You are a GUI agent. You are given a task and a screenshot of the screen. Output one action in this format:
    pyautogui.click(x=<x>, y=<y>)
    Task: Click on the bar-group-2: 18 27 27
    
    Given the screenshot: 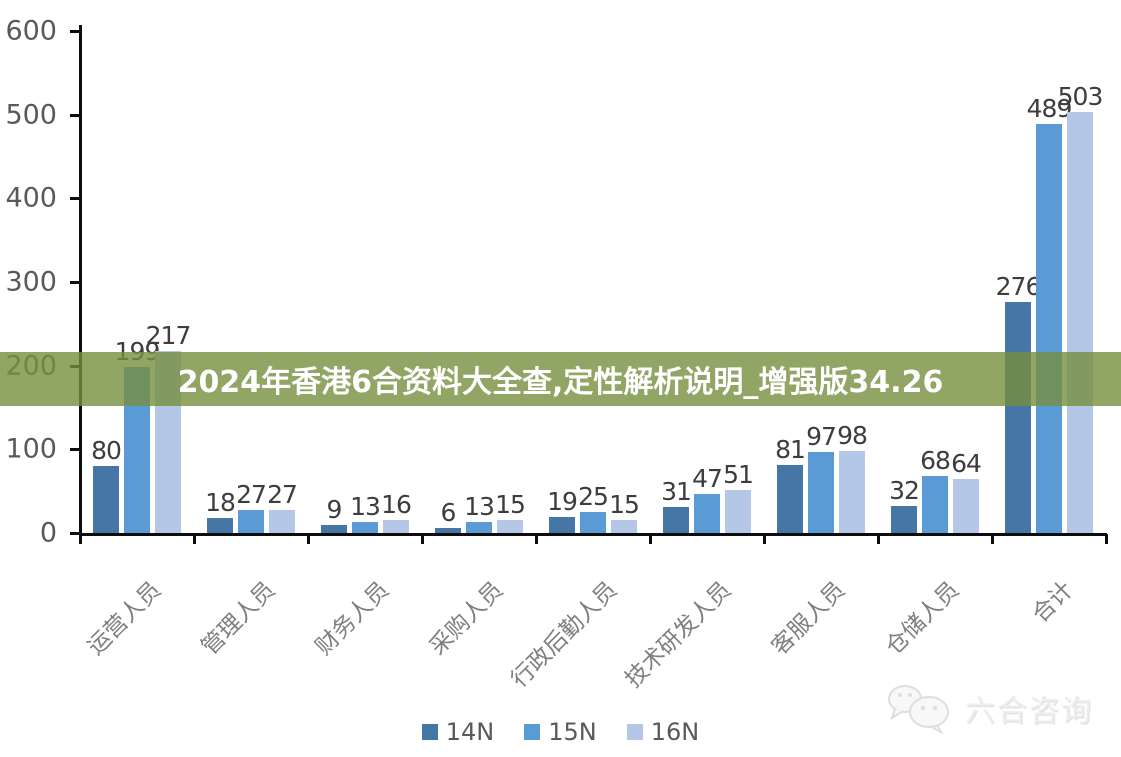 What is the action you would take?
    pyautogui.click(x=251, y=507)
    